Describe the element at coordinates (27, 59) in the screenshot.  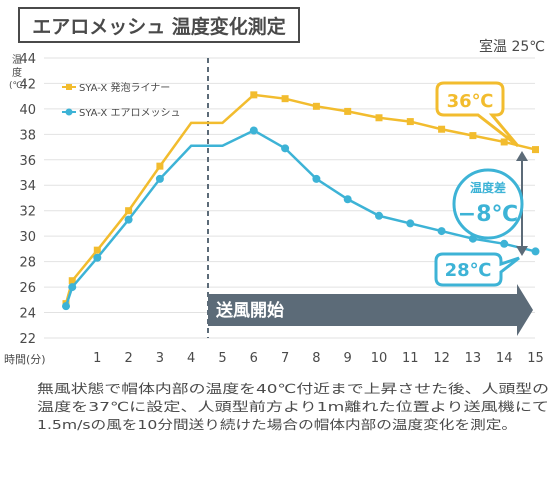
I see `y-tick-label: 44` at that location.